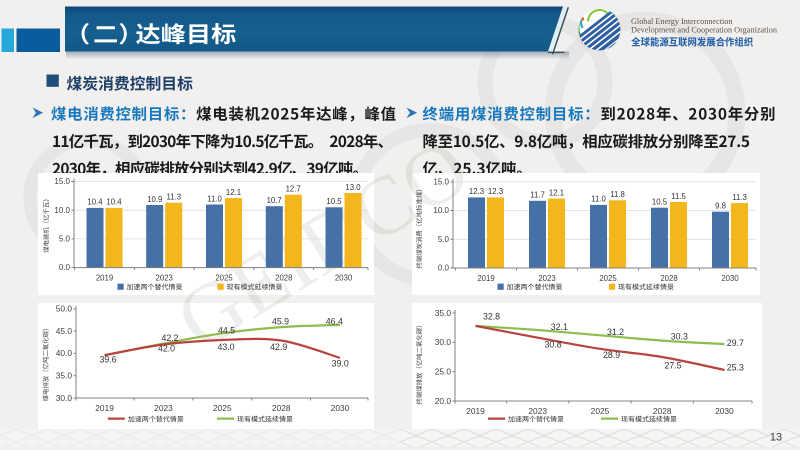 This screenshot has height=450, width=800. Describe the element at coordinates (443, 371) in the screenshot. I see `svg-text: 25.0` at that location.